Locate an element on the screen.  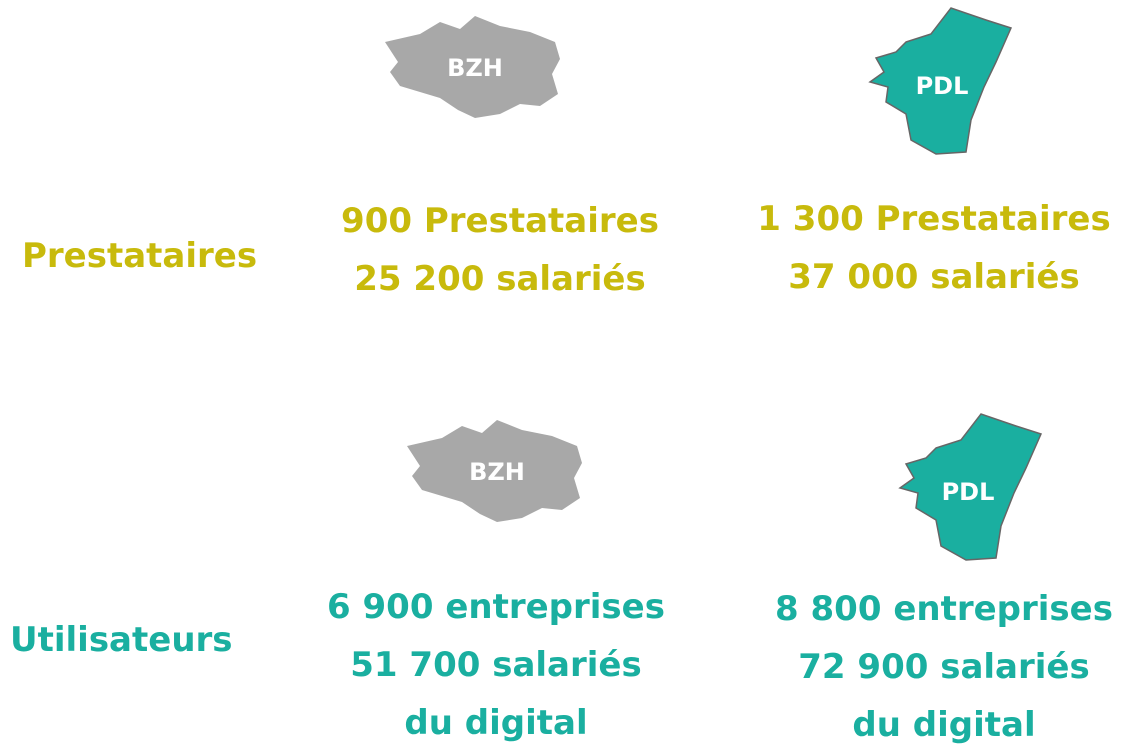
stat-line: 25 200 salariés is located at coordinates (500, 279).